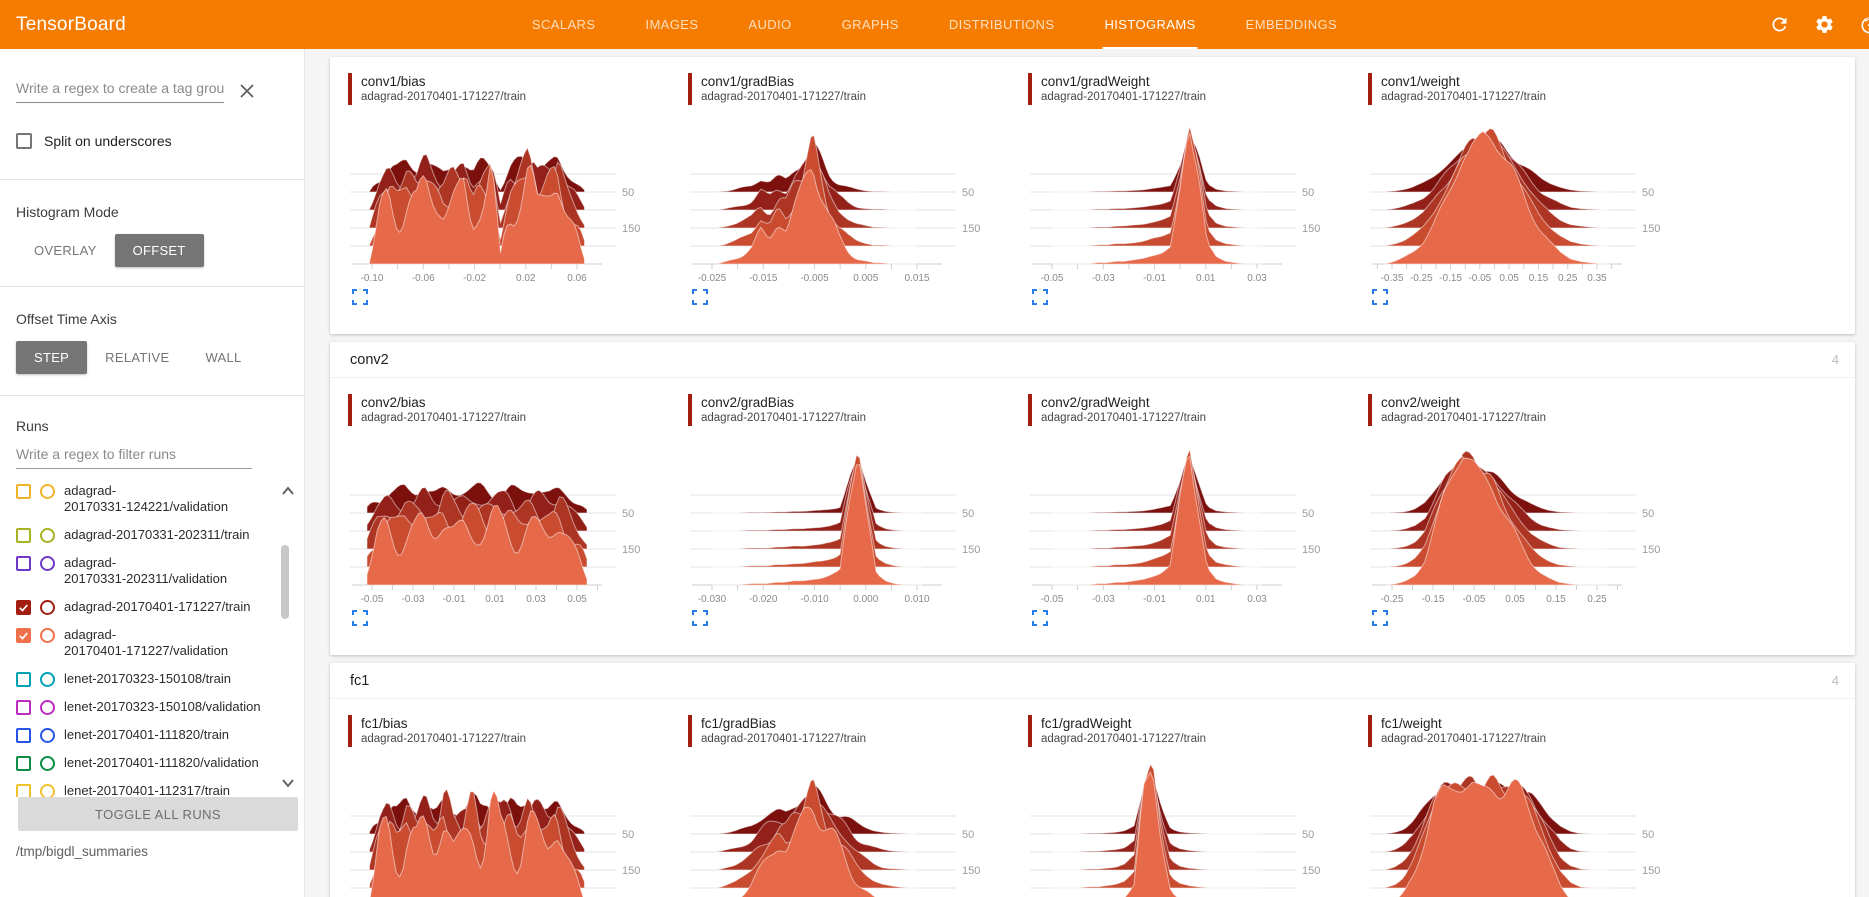 The width and height of the screenshot is (1869, 897). I want to click on run-name: lenet-20170401-111820/validation, so click(161, 762).